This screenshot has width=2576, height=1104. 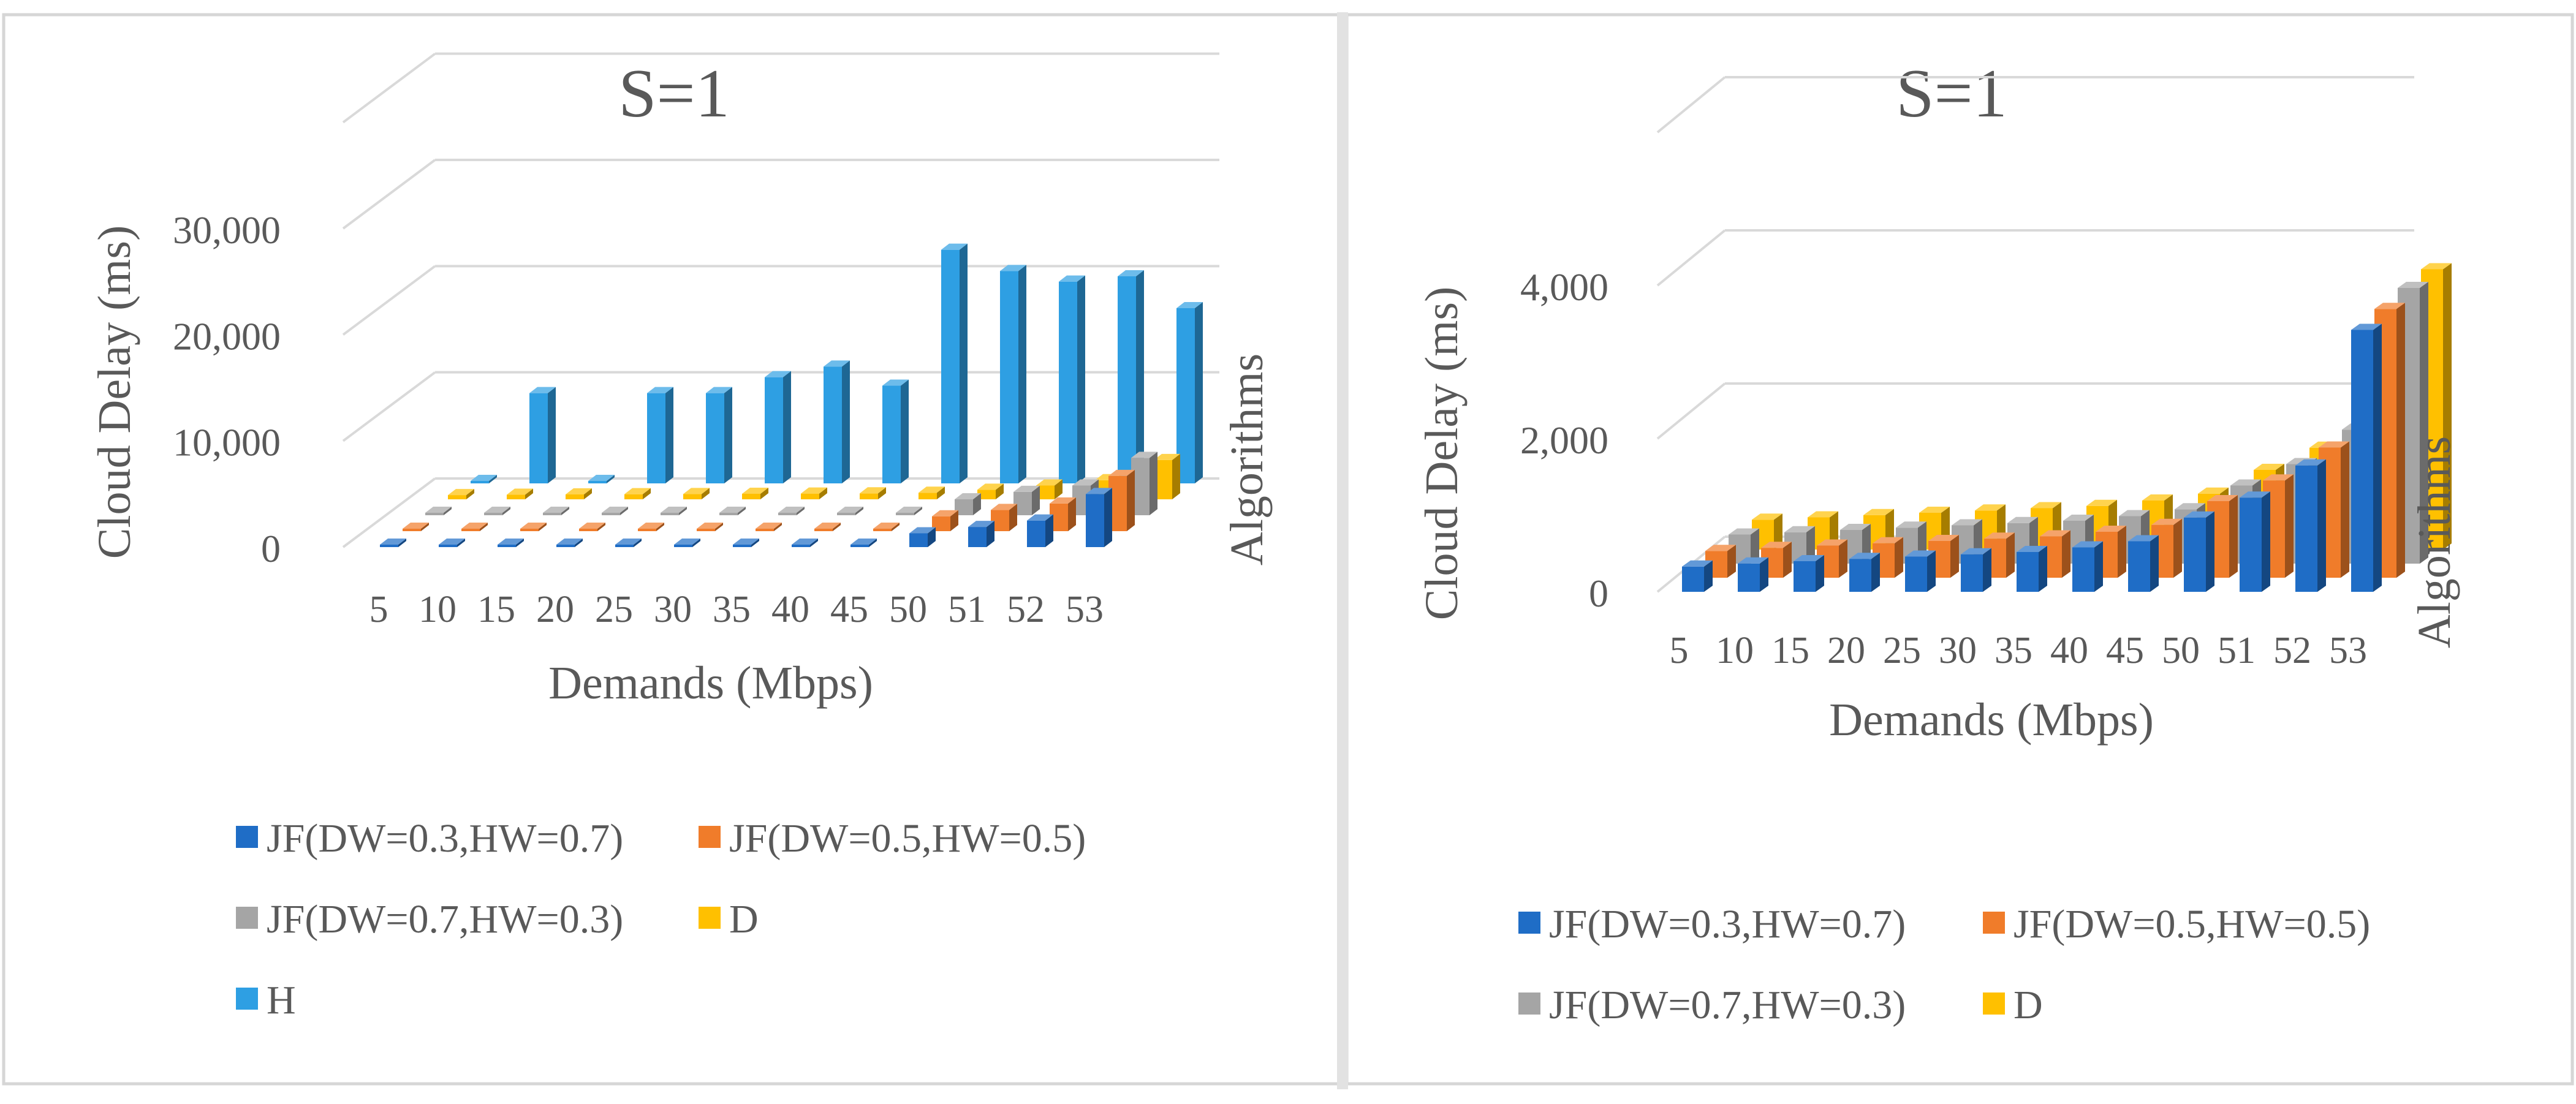 What do you see at coordinates (2191, 924) in the screenshot?
I see `legend-label: JF(DW=0.5,HW=0.5)` at bounding box center [2191, 924].